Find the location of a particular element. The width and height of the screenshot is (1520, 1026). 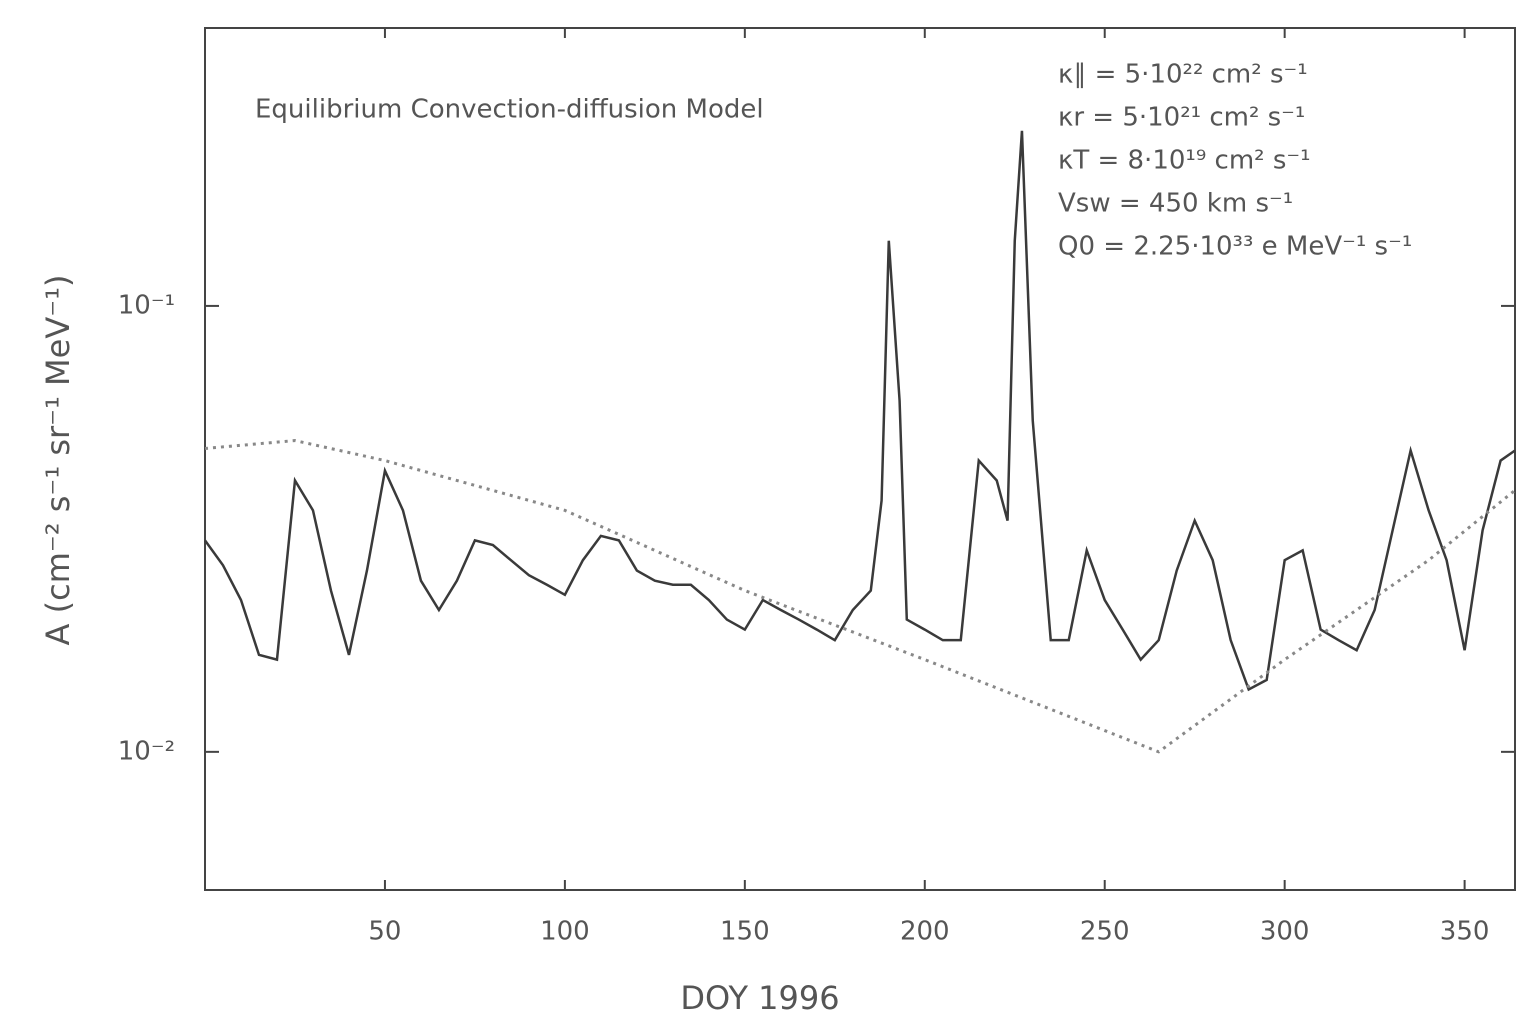

x-tick-label: 250 is located at coordinates (1105, 932).